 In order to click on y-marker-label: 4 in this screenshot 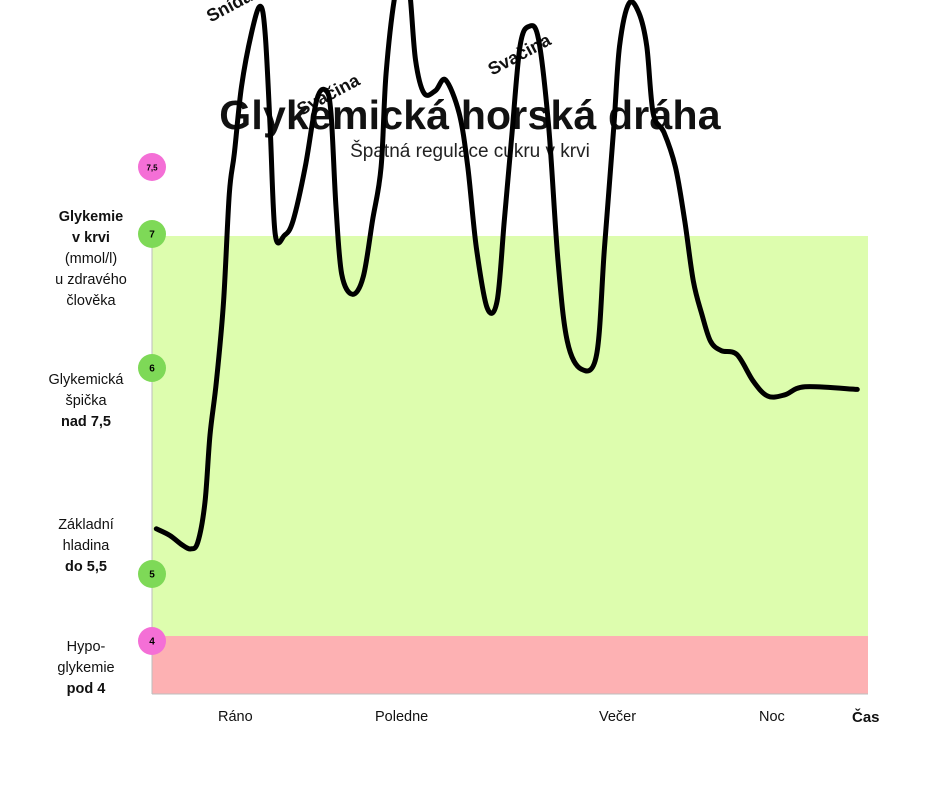, I will do `click(152, 642)`.